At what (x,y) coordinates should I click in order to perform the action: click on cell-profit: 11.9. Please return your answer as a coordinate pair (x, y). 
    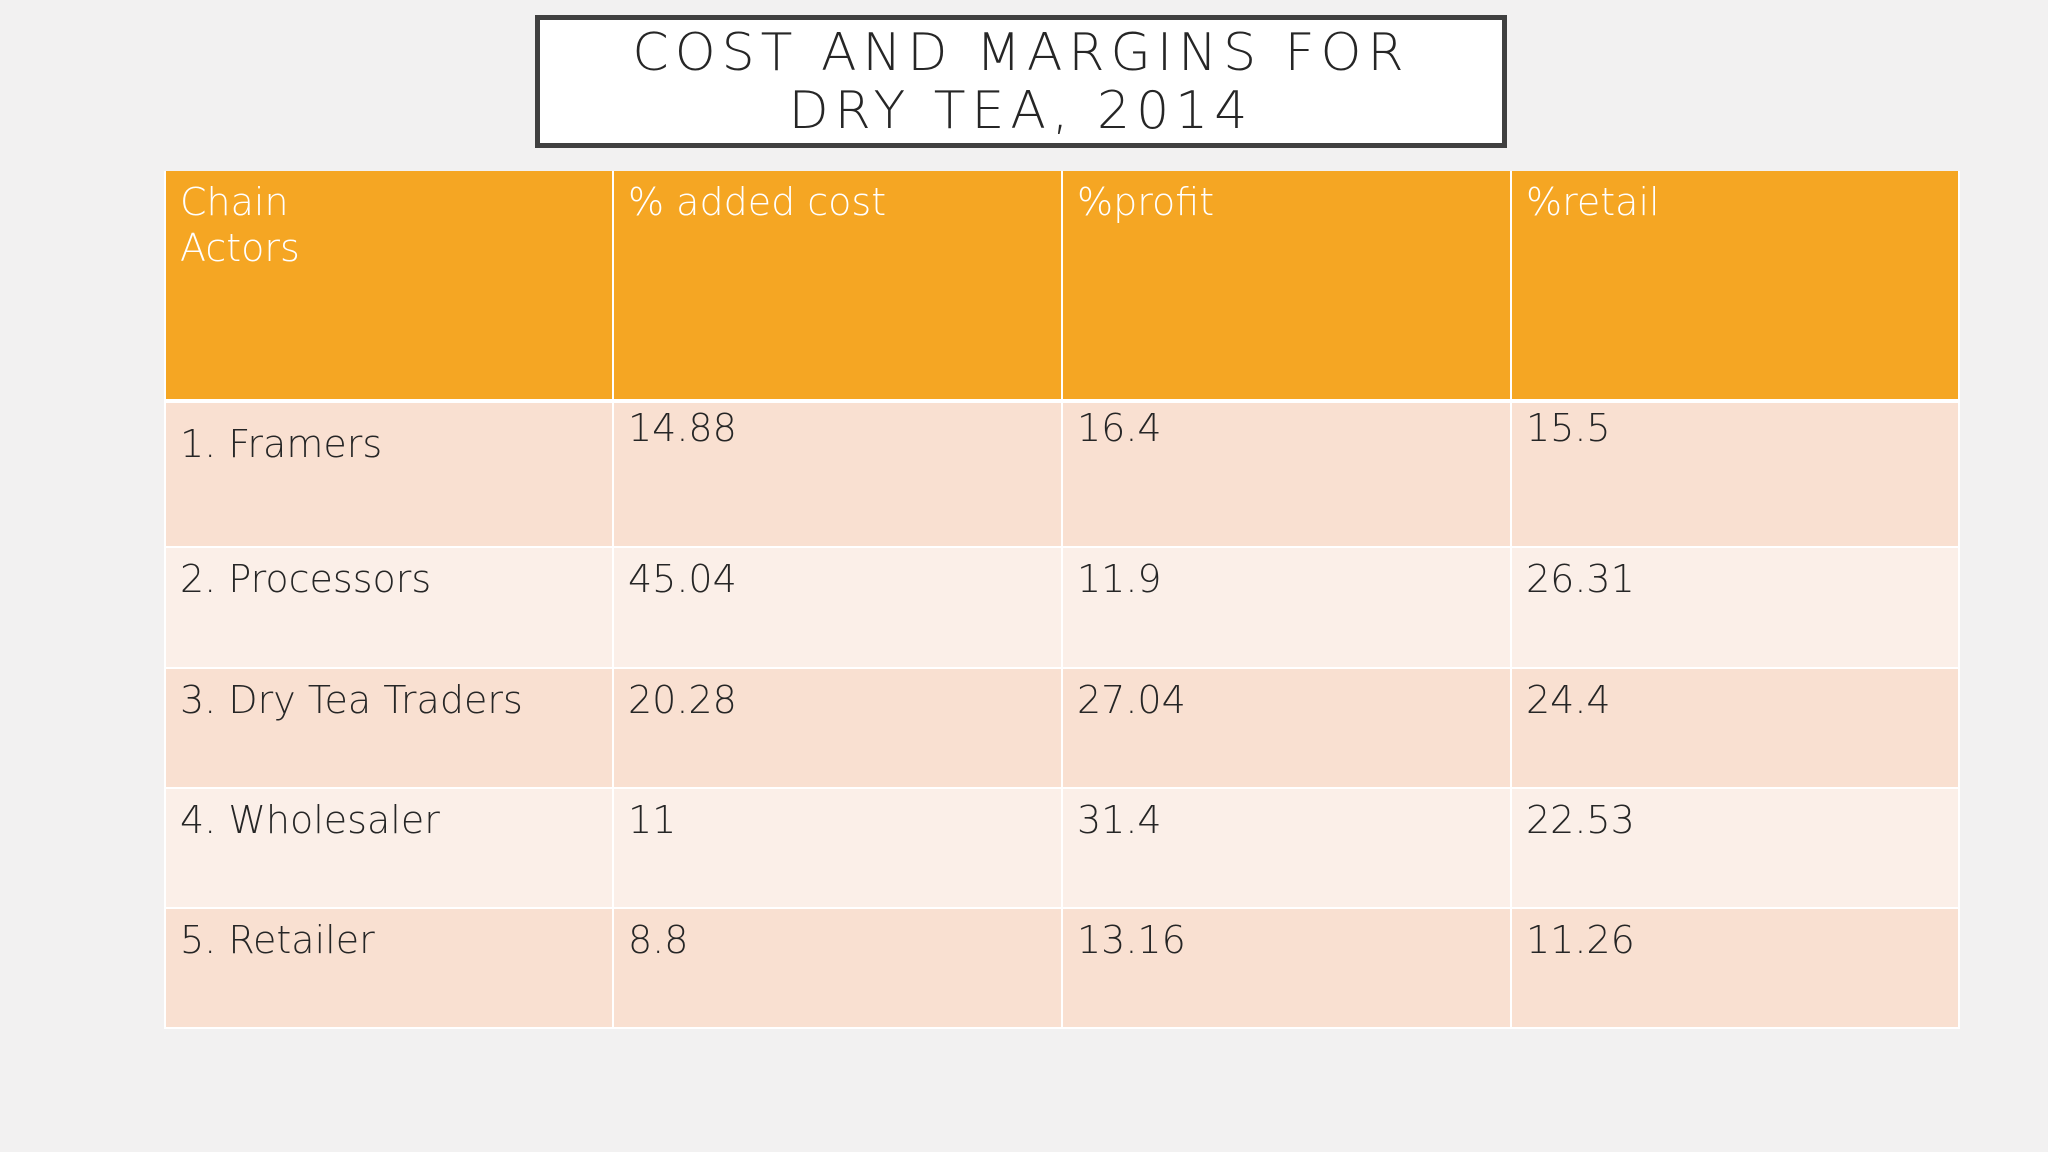
    Looking at the image, I should click on (1286, 608).